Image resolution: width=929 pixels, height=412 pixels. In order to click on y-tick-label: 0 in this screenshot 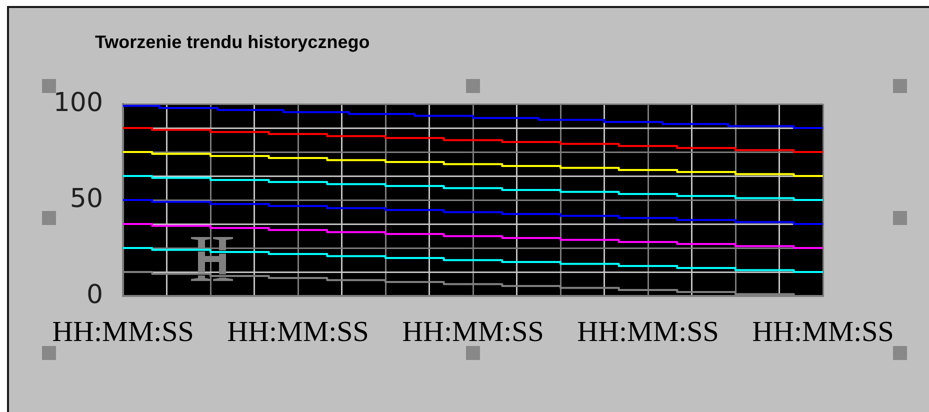, I will do `click(94, 295)`.